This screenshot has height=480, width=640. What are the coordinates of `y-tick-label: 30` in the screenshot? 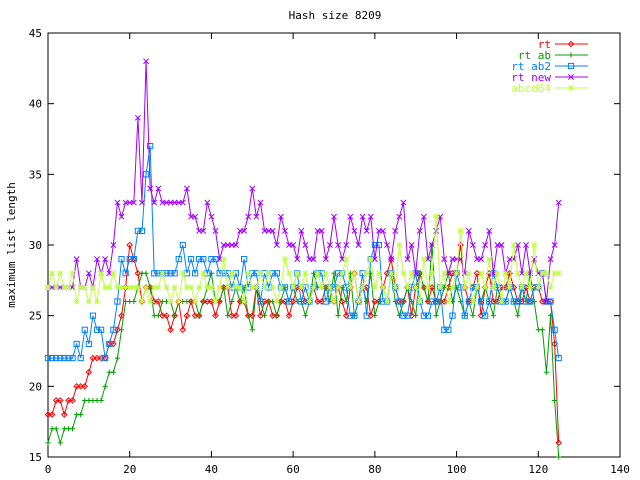 It's located at (35, 245).